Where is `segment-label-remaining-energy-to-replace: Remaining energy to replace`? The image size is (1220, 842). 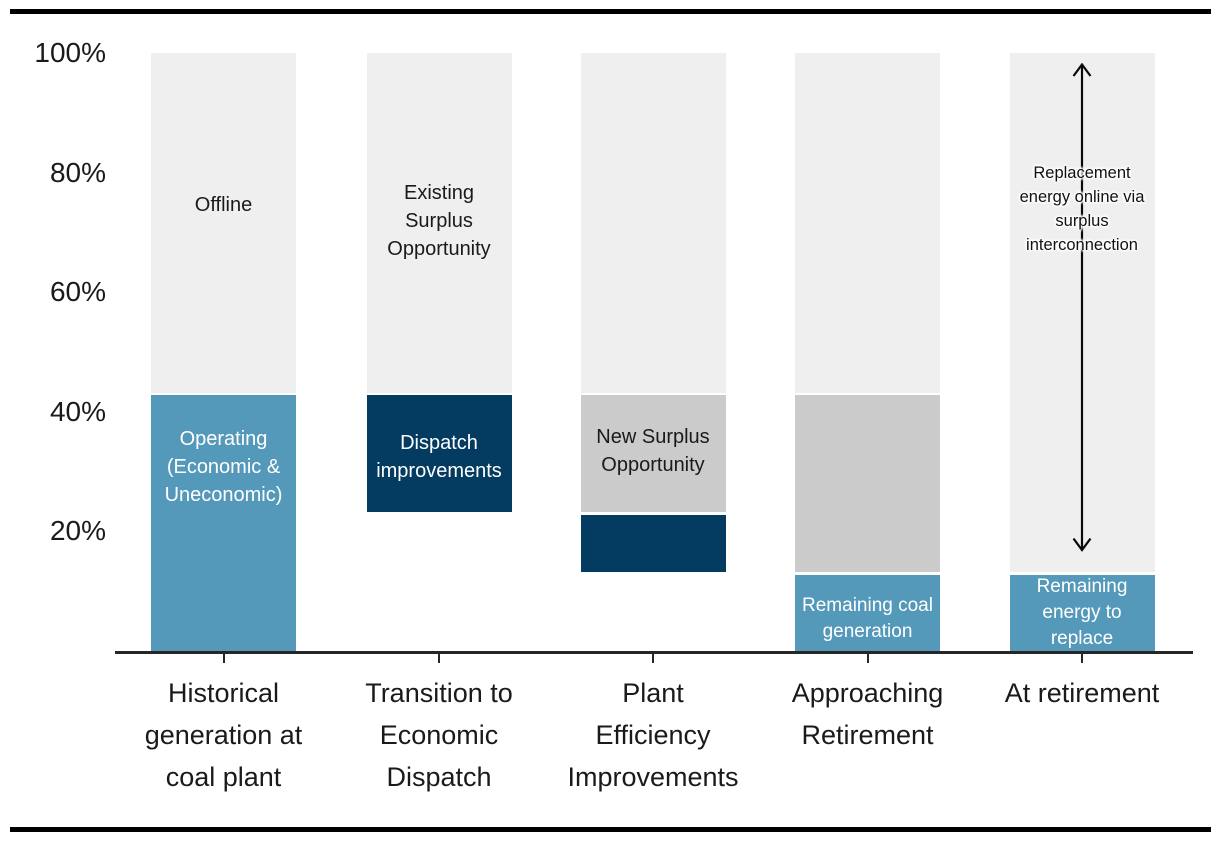
segment-label-remaining-energy-to-replace: Remaining energy to replace is located at coordinates (1082, 612).